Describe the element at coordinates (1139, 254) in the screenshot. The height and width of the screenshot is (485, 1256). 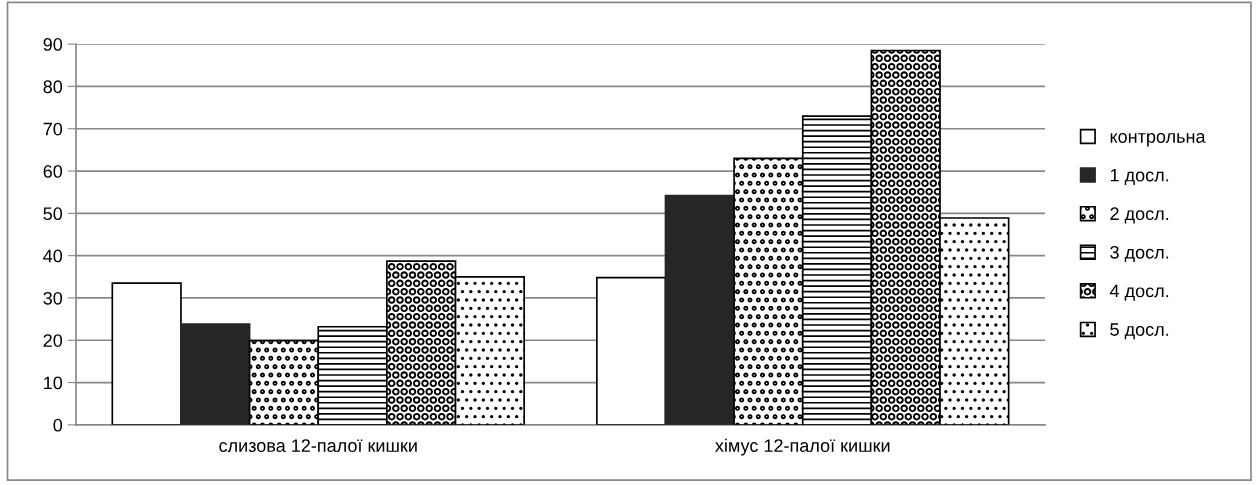
I see `legend-label: 3 досл.` at that location.